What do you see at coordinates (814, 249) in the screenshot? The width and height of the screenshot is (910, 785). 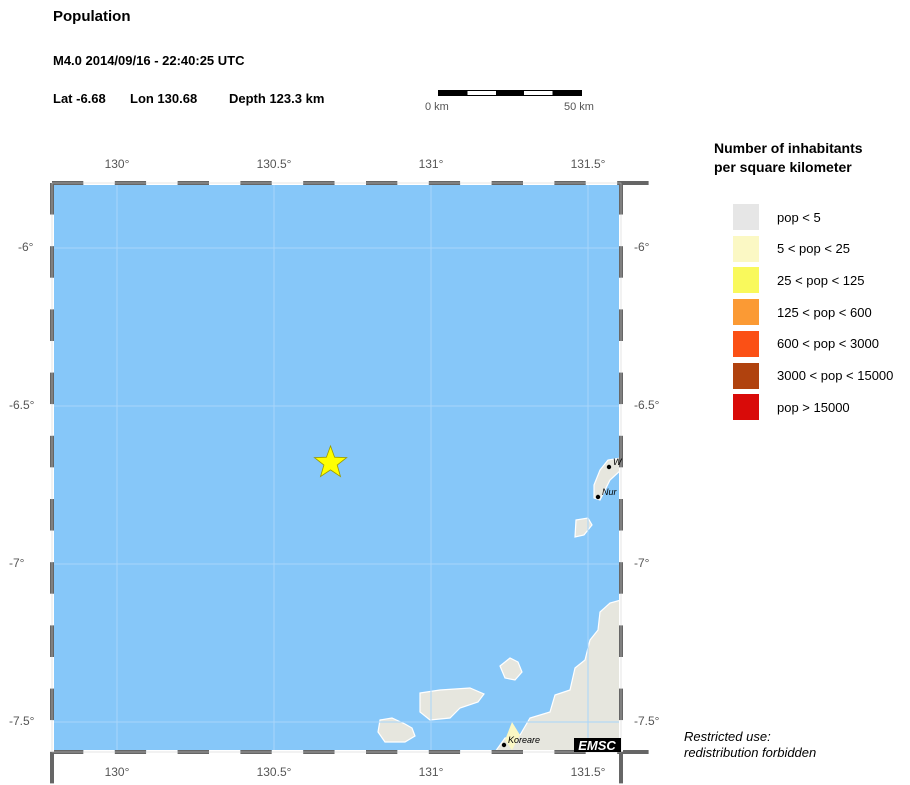 I see `legend-label: 5 < pop < 25` at bounding box center [814, 249].